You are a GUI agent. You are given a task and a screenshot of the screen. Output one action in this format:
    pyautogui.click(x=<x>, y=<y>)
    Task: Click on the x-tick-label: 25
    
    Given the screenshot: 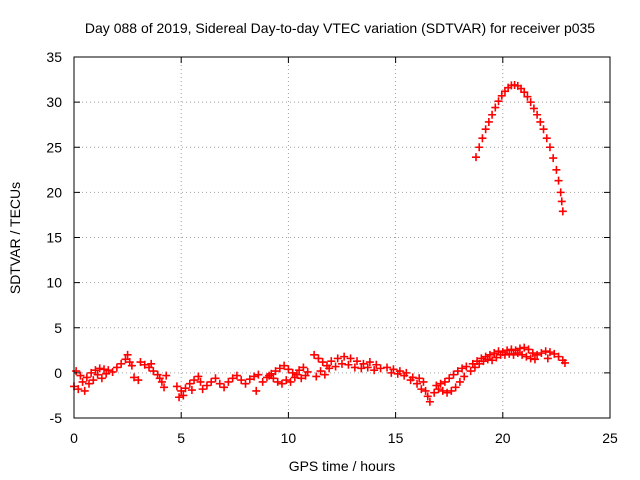 What is the action you would take?
    pyautogui.click(x=610, y=438)
    